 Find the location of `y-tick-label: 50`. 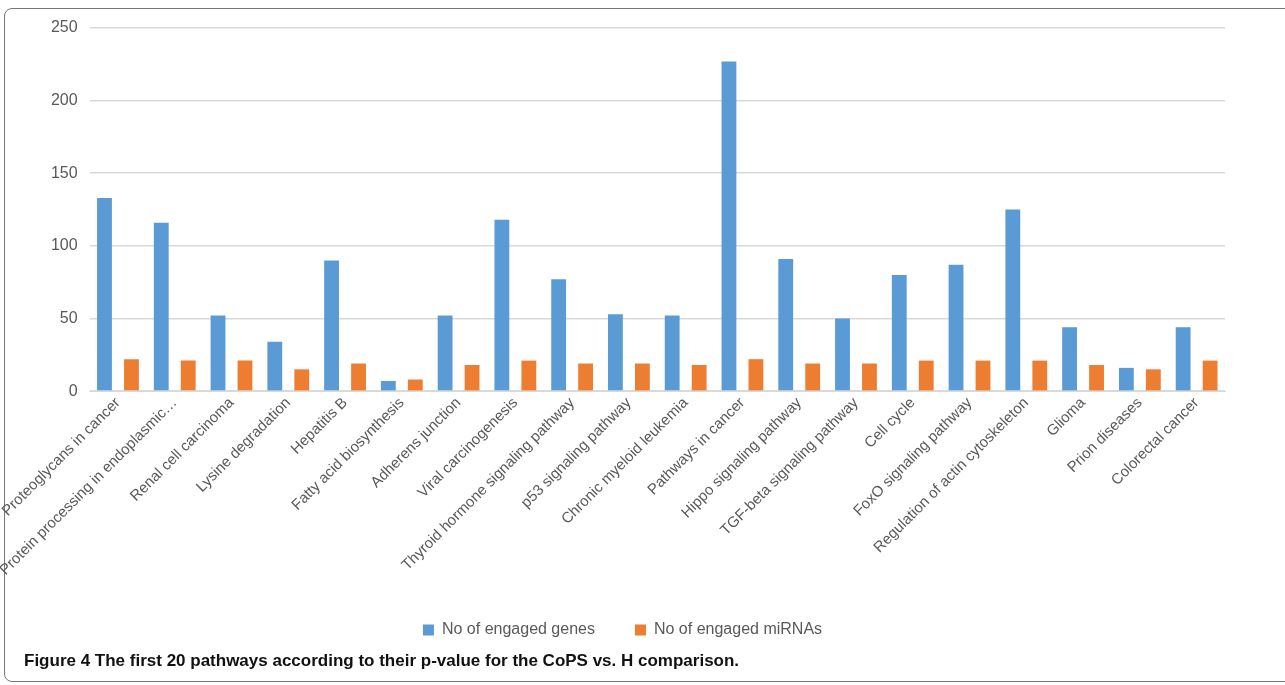

y-tick-label: 50 is located at coordinates (68, 317).